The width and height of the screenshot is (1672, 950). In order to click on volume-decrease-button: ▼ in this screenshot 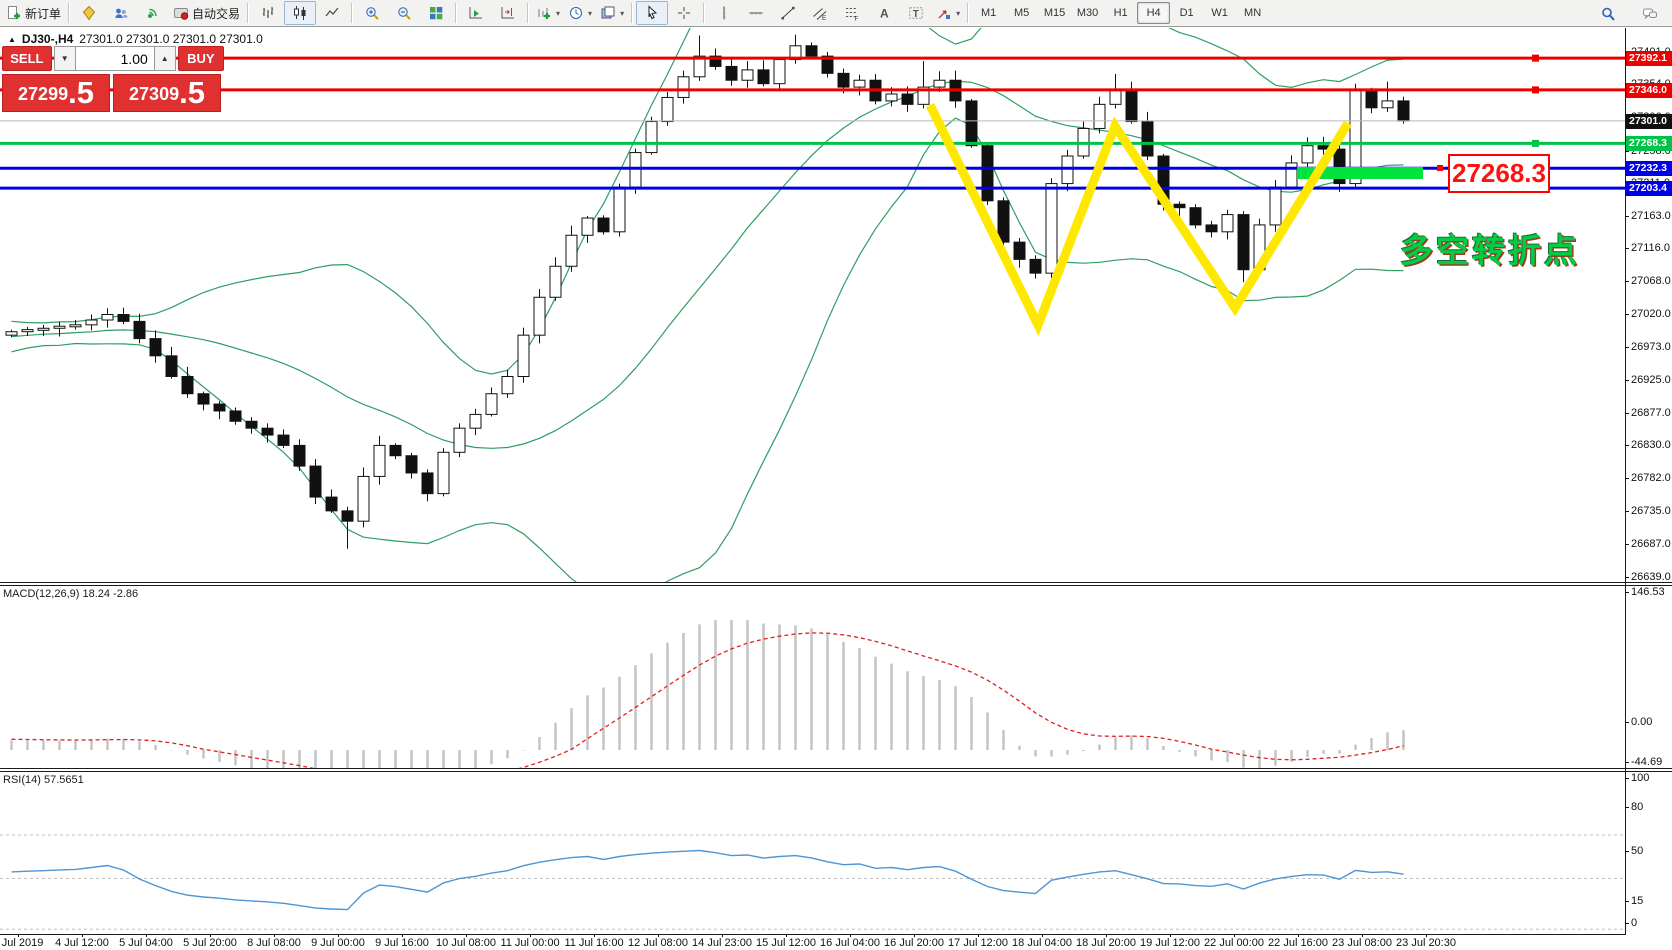, I will do `click(64, 58)`.